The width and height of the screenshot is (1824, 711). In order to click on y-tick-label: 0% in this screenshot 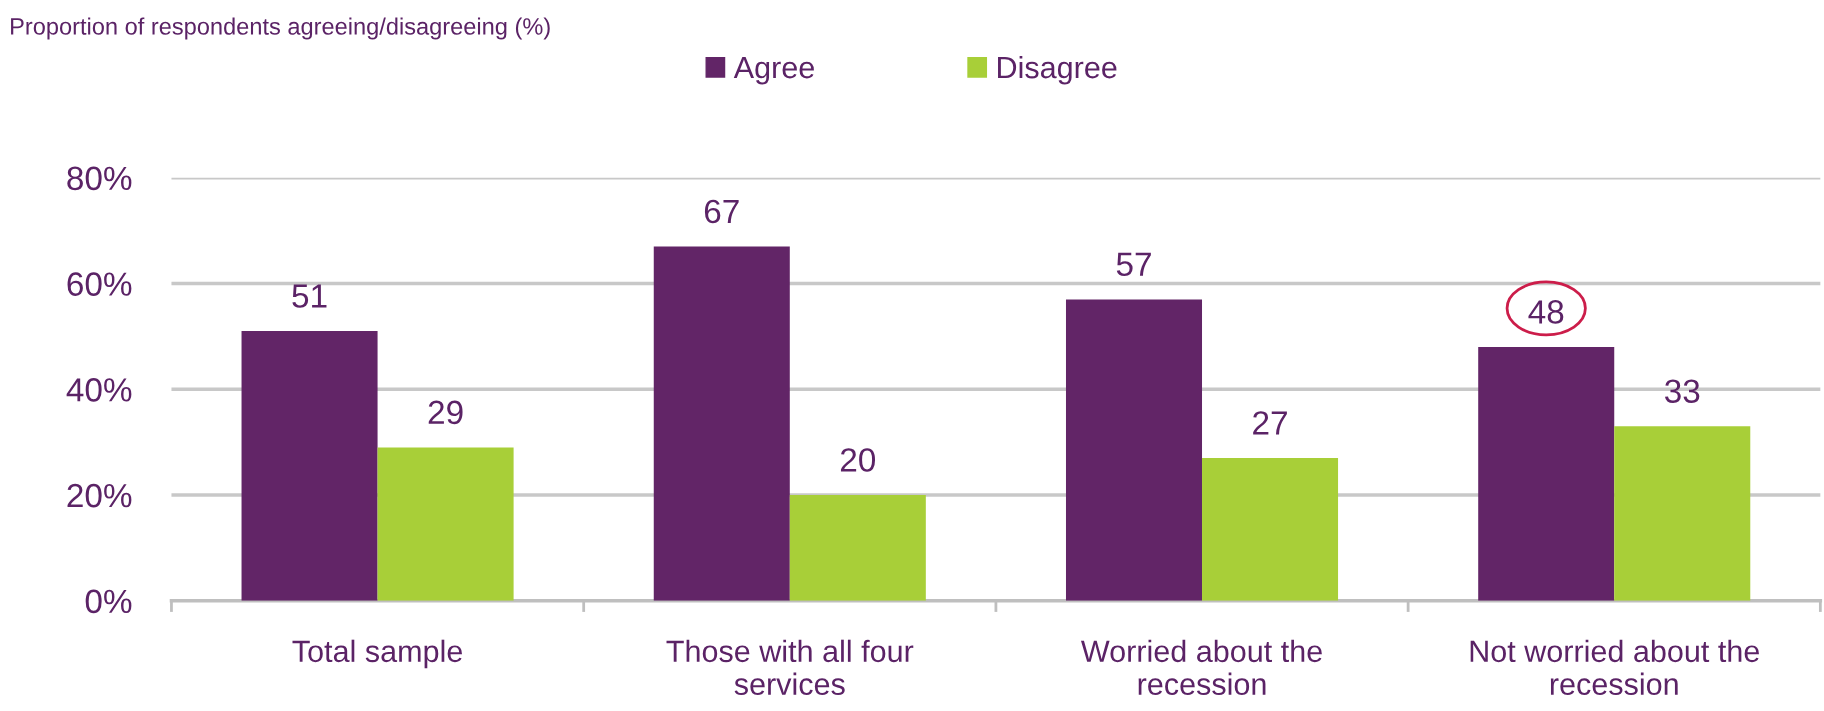, I will do `click(108, 601)`.